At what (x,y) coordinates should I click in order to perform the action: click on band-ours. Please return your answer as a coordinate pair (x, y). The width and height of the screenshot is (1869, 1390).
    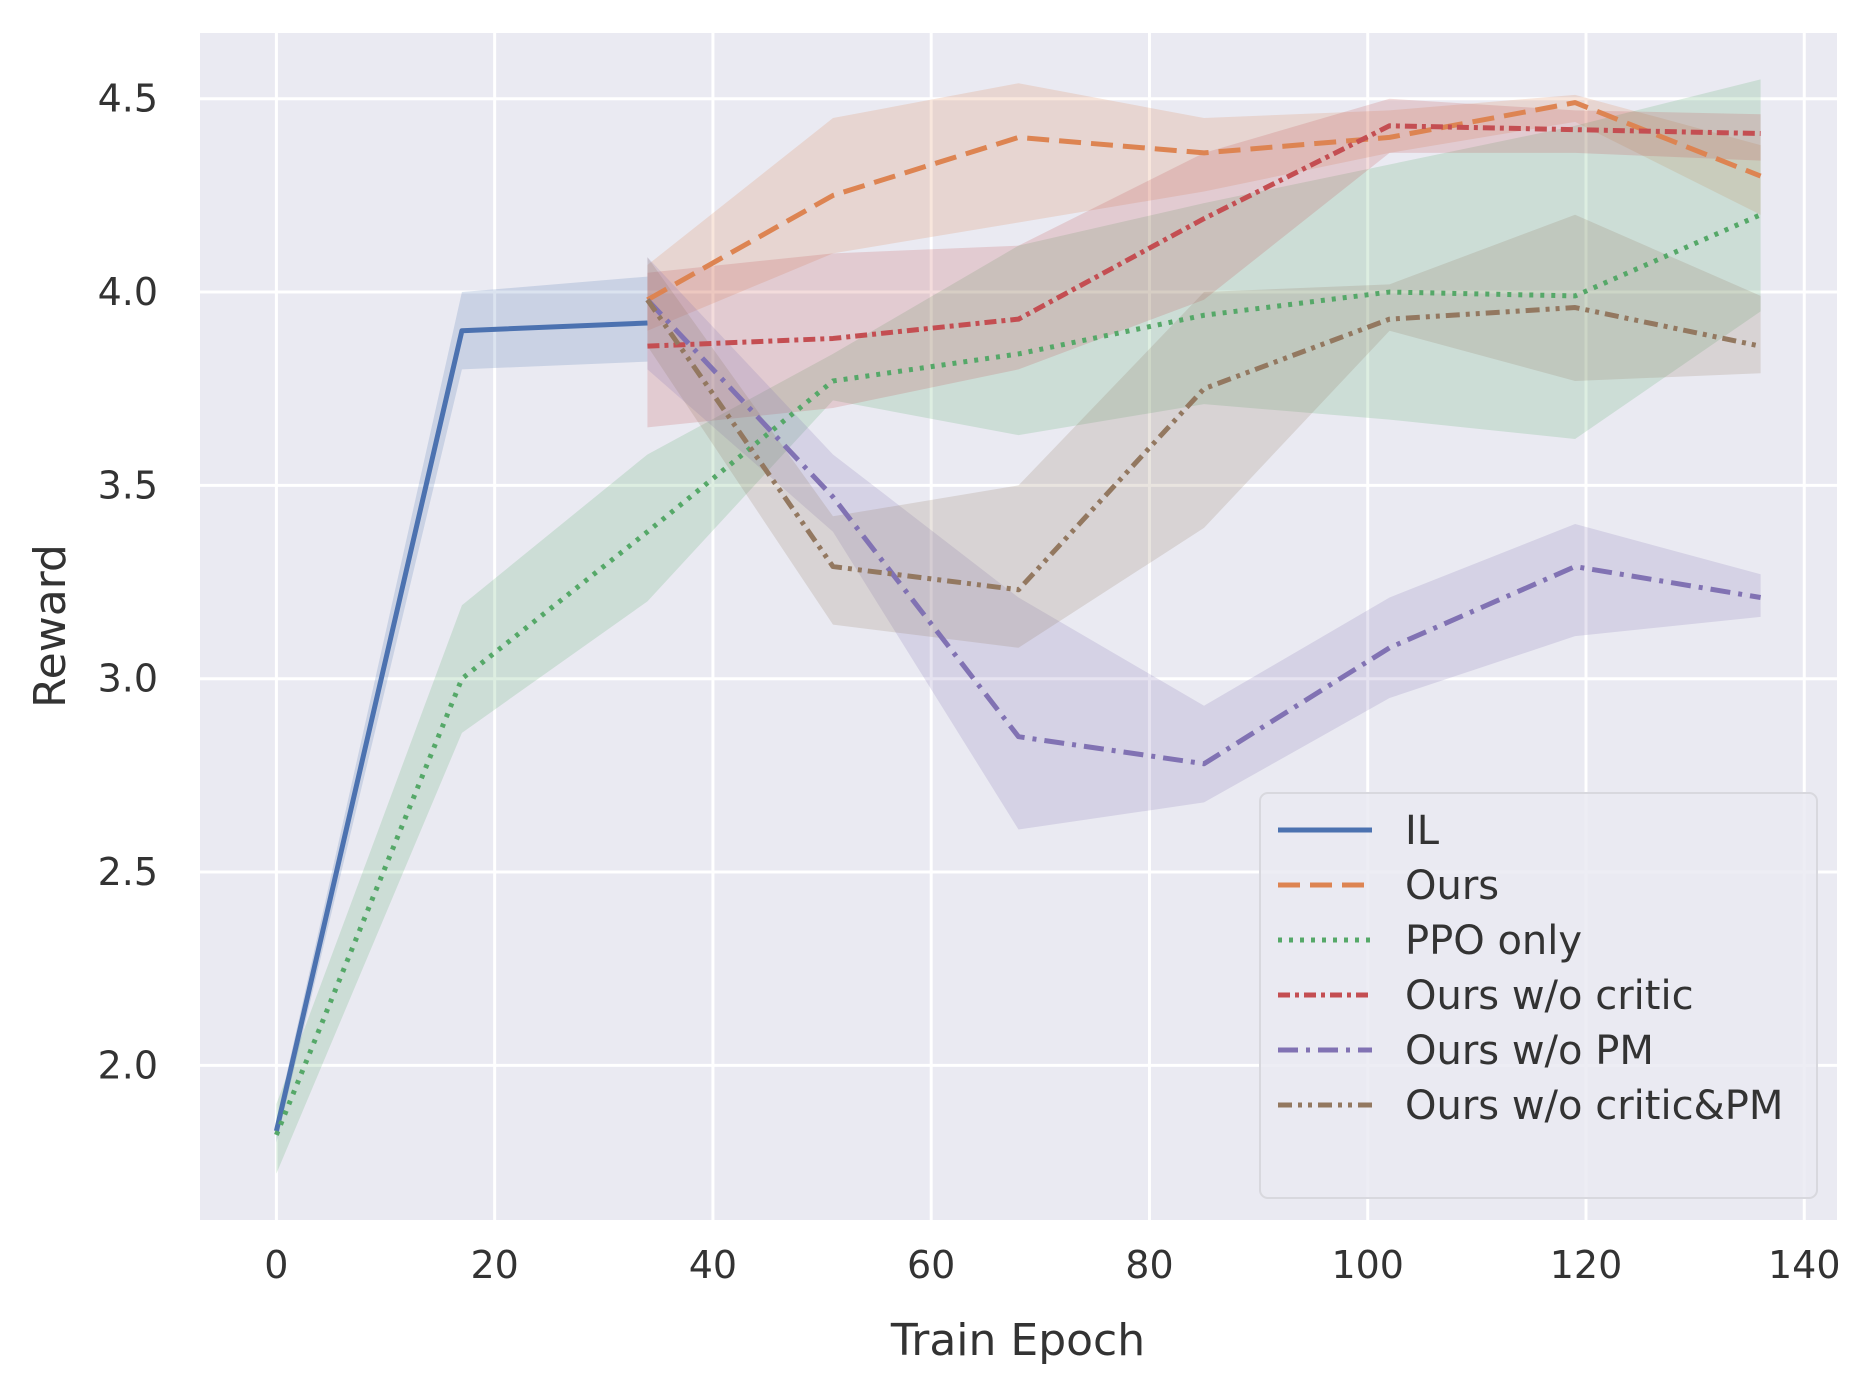
    Looking at the image, I should click on (1204, 207).